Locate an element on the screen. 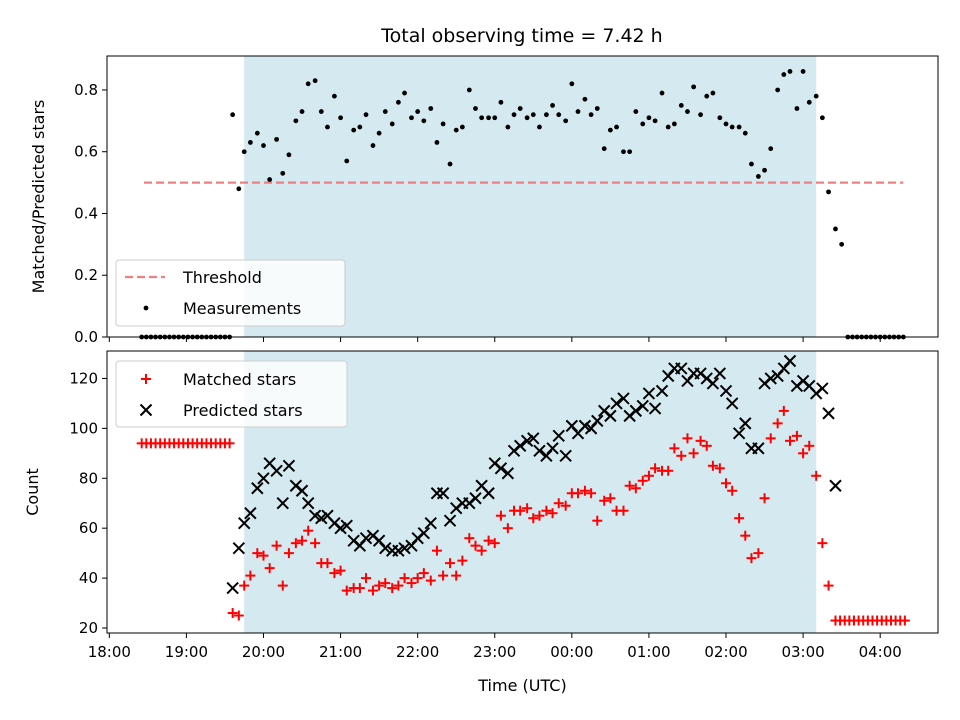 The image size is (960, 720). x-tick-label: 18:00 is located at coordinates (109, 652).